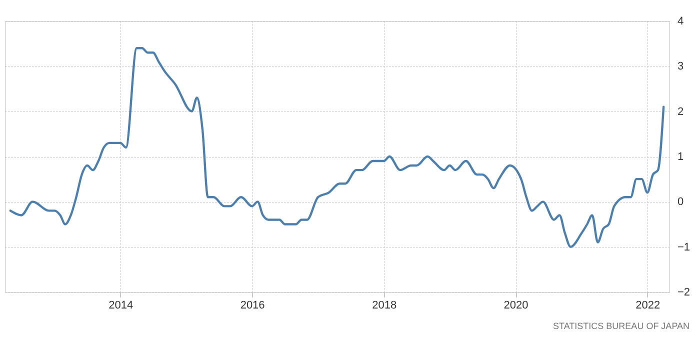 The width and height of the screenshot is (700, 339). Describe the element at coordinates (252, 306) in the screenshot. I see `x-tick-label: 2016` at that location.